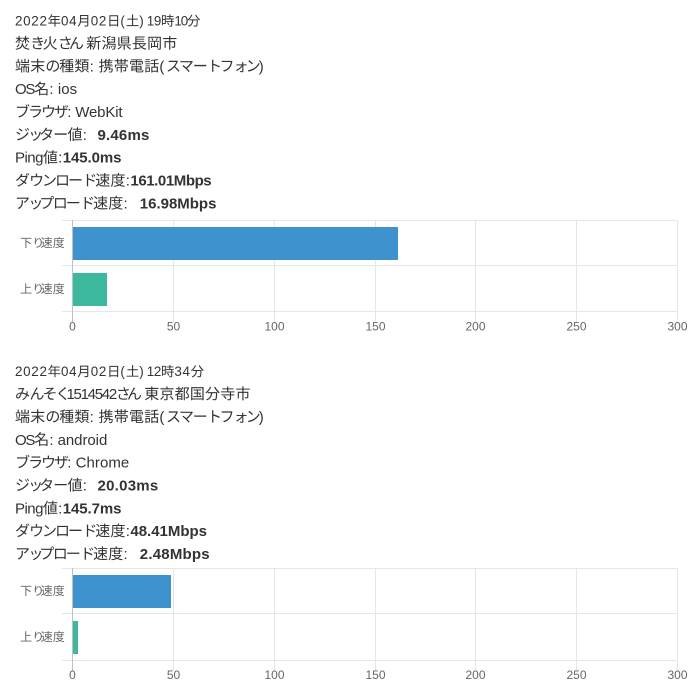 This screenshot has height=697, width=700. What do you see at coordinates (178, 203) in the screenshot?
I see `svg-text: 16.98Mbps` at bounding box center [178, 203].